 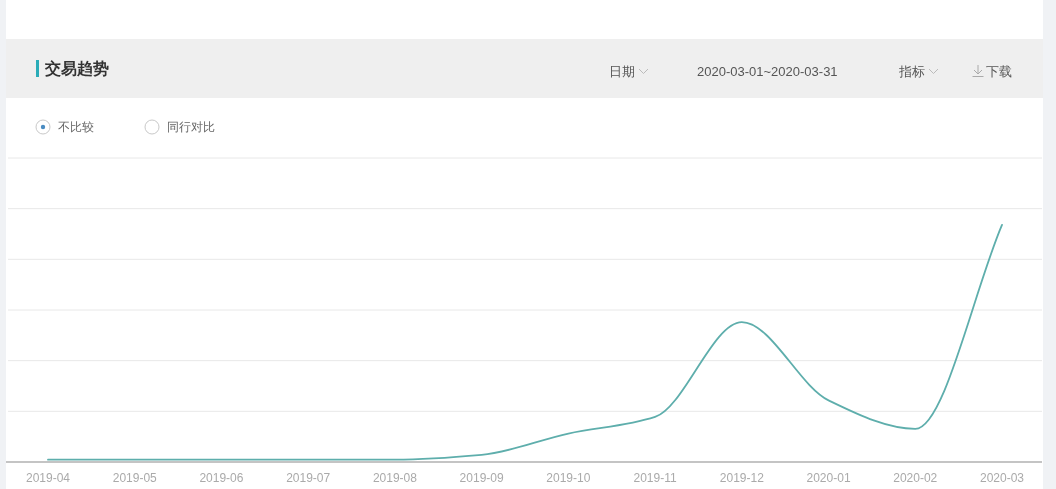 I want to click on annotation: 2020-03-01~2020-03-31, so click(x=767, y=71).